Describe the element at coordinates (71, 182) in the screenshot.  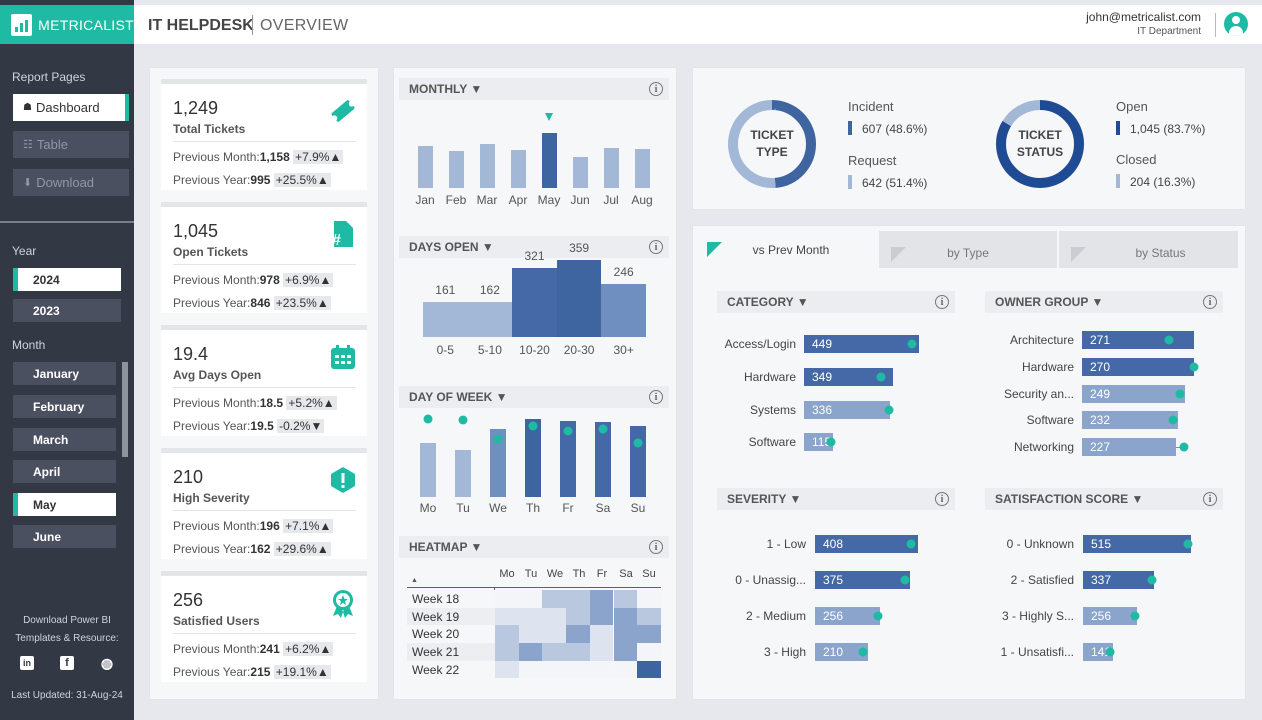
I see `nav-download-button: ⬇ Download` at that location.